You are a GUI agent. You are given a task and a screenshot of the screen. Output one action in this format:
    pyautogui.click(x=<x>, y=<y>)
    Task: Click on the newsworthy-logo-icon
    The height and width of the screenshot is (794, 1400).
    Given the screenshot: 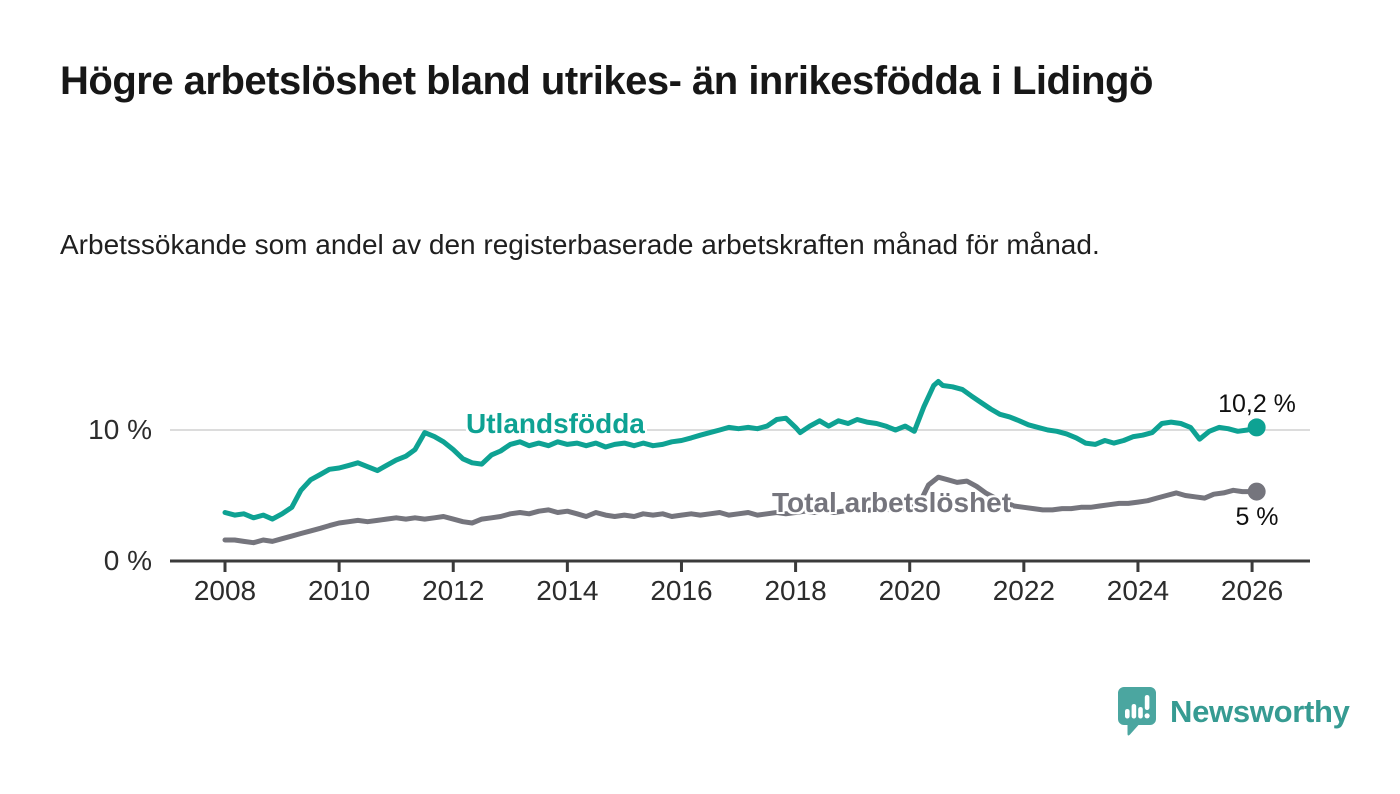 What is the action you would take?
    pyautogui.click(x=1137, y=711)
    